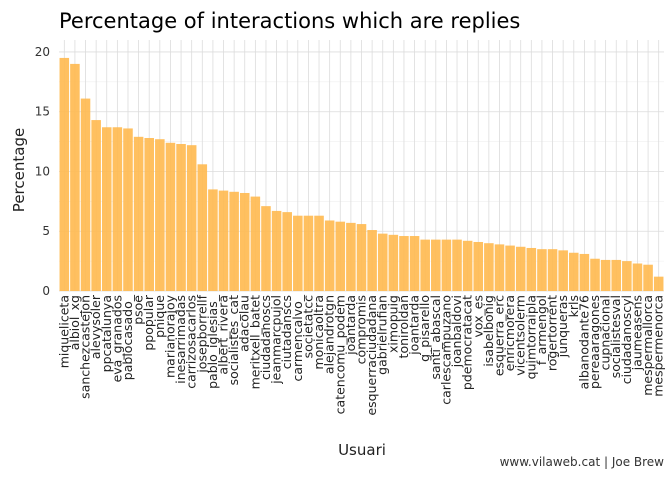  Describe the element at coordinates (42, 52) in the screenshot. I see `y-tick-label: 20` at that location.